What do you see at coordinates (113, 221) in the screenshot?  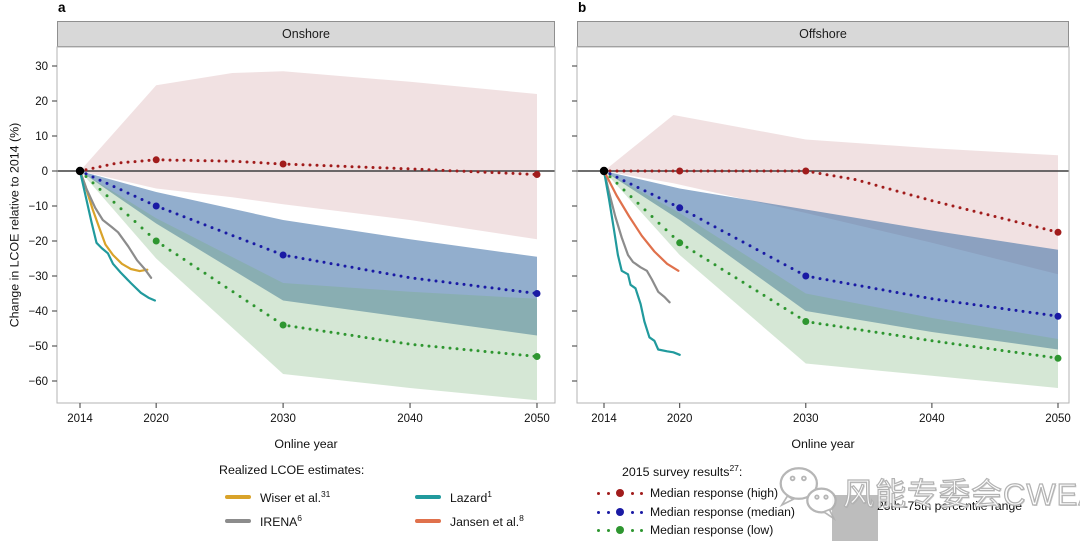 I see `realized-line-wiser` at bounding box center [113, 221].